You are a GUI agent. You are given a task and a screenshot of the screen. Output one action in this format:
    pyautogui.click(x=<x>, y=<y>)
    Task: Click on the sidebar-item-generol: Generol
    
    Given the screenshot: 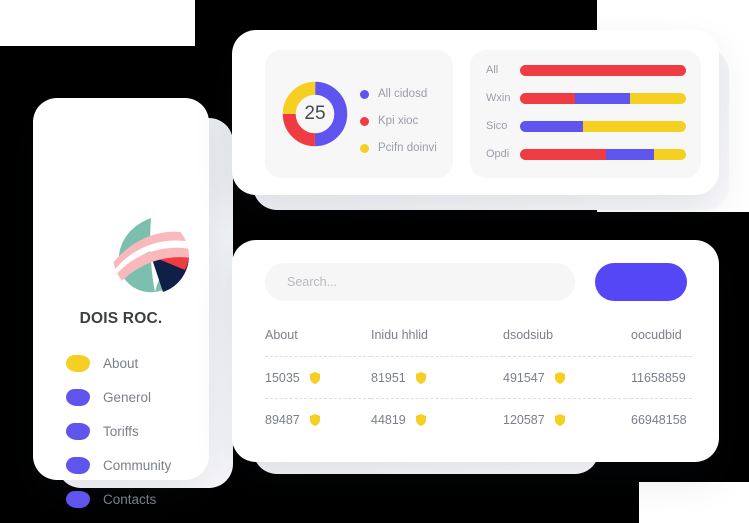 What is the action you would take?
    pyautogui.click(x=121, y=397)
    